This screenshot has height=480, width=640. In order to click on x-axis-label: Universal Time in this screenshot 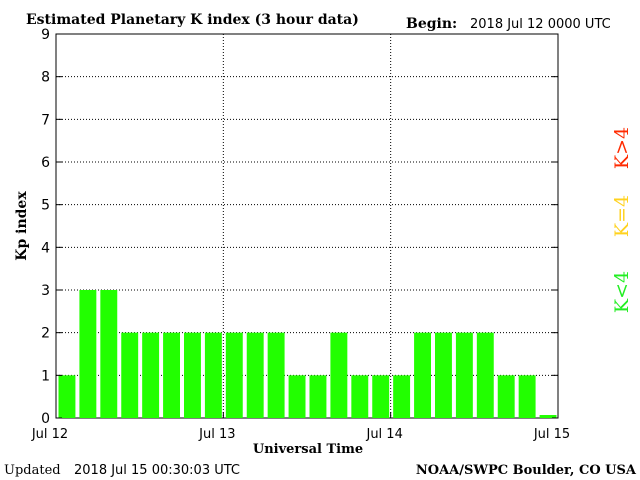, I will do `click(308, 449)`.